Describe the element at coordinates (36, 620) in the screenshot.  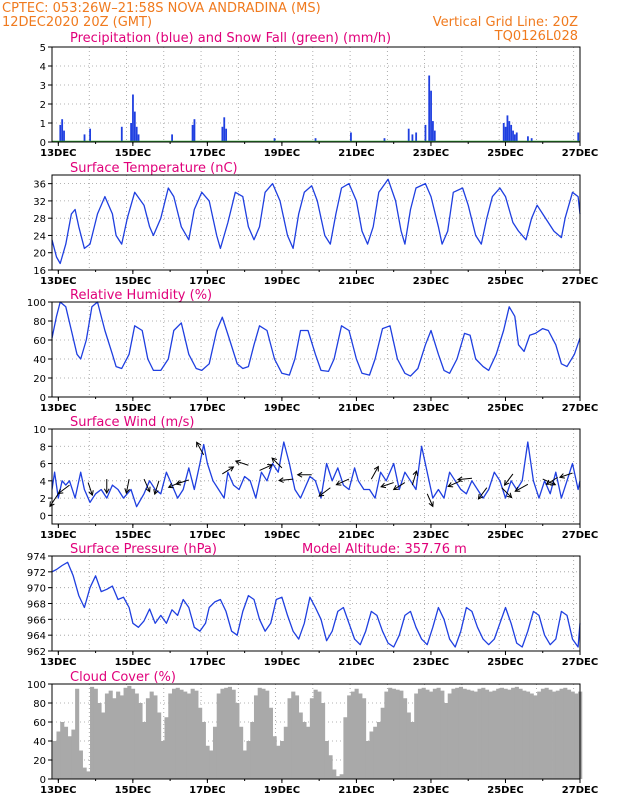
I see `y-tick-label: 966` at that location.